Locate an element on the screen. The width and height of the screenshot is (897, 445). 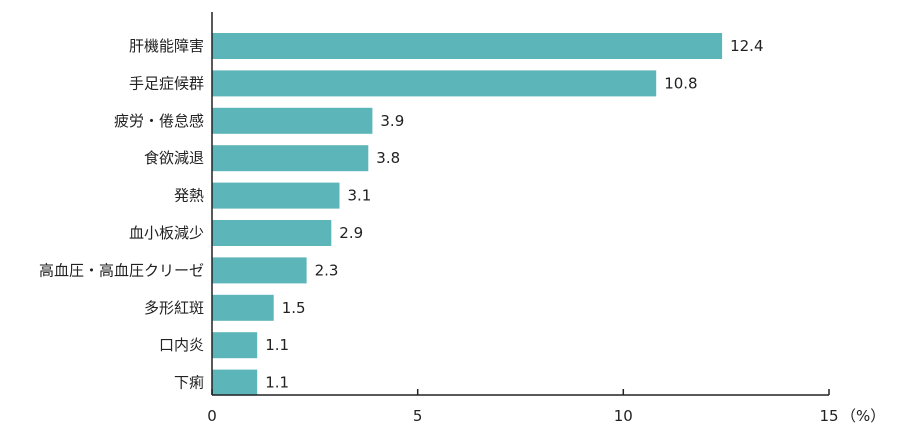
category-label: 高血圧・高血圧クリーゼ is located at coordinates (121, 270).